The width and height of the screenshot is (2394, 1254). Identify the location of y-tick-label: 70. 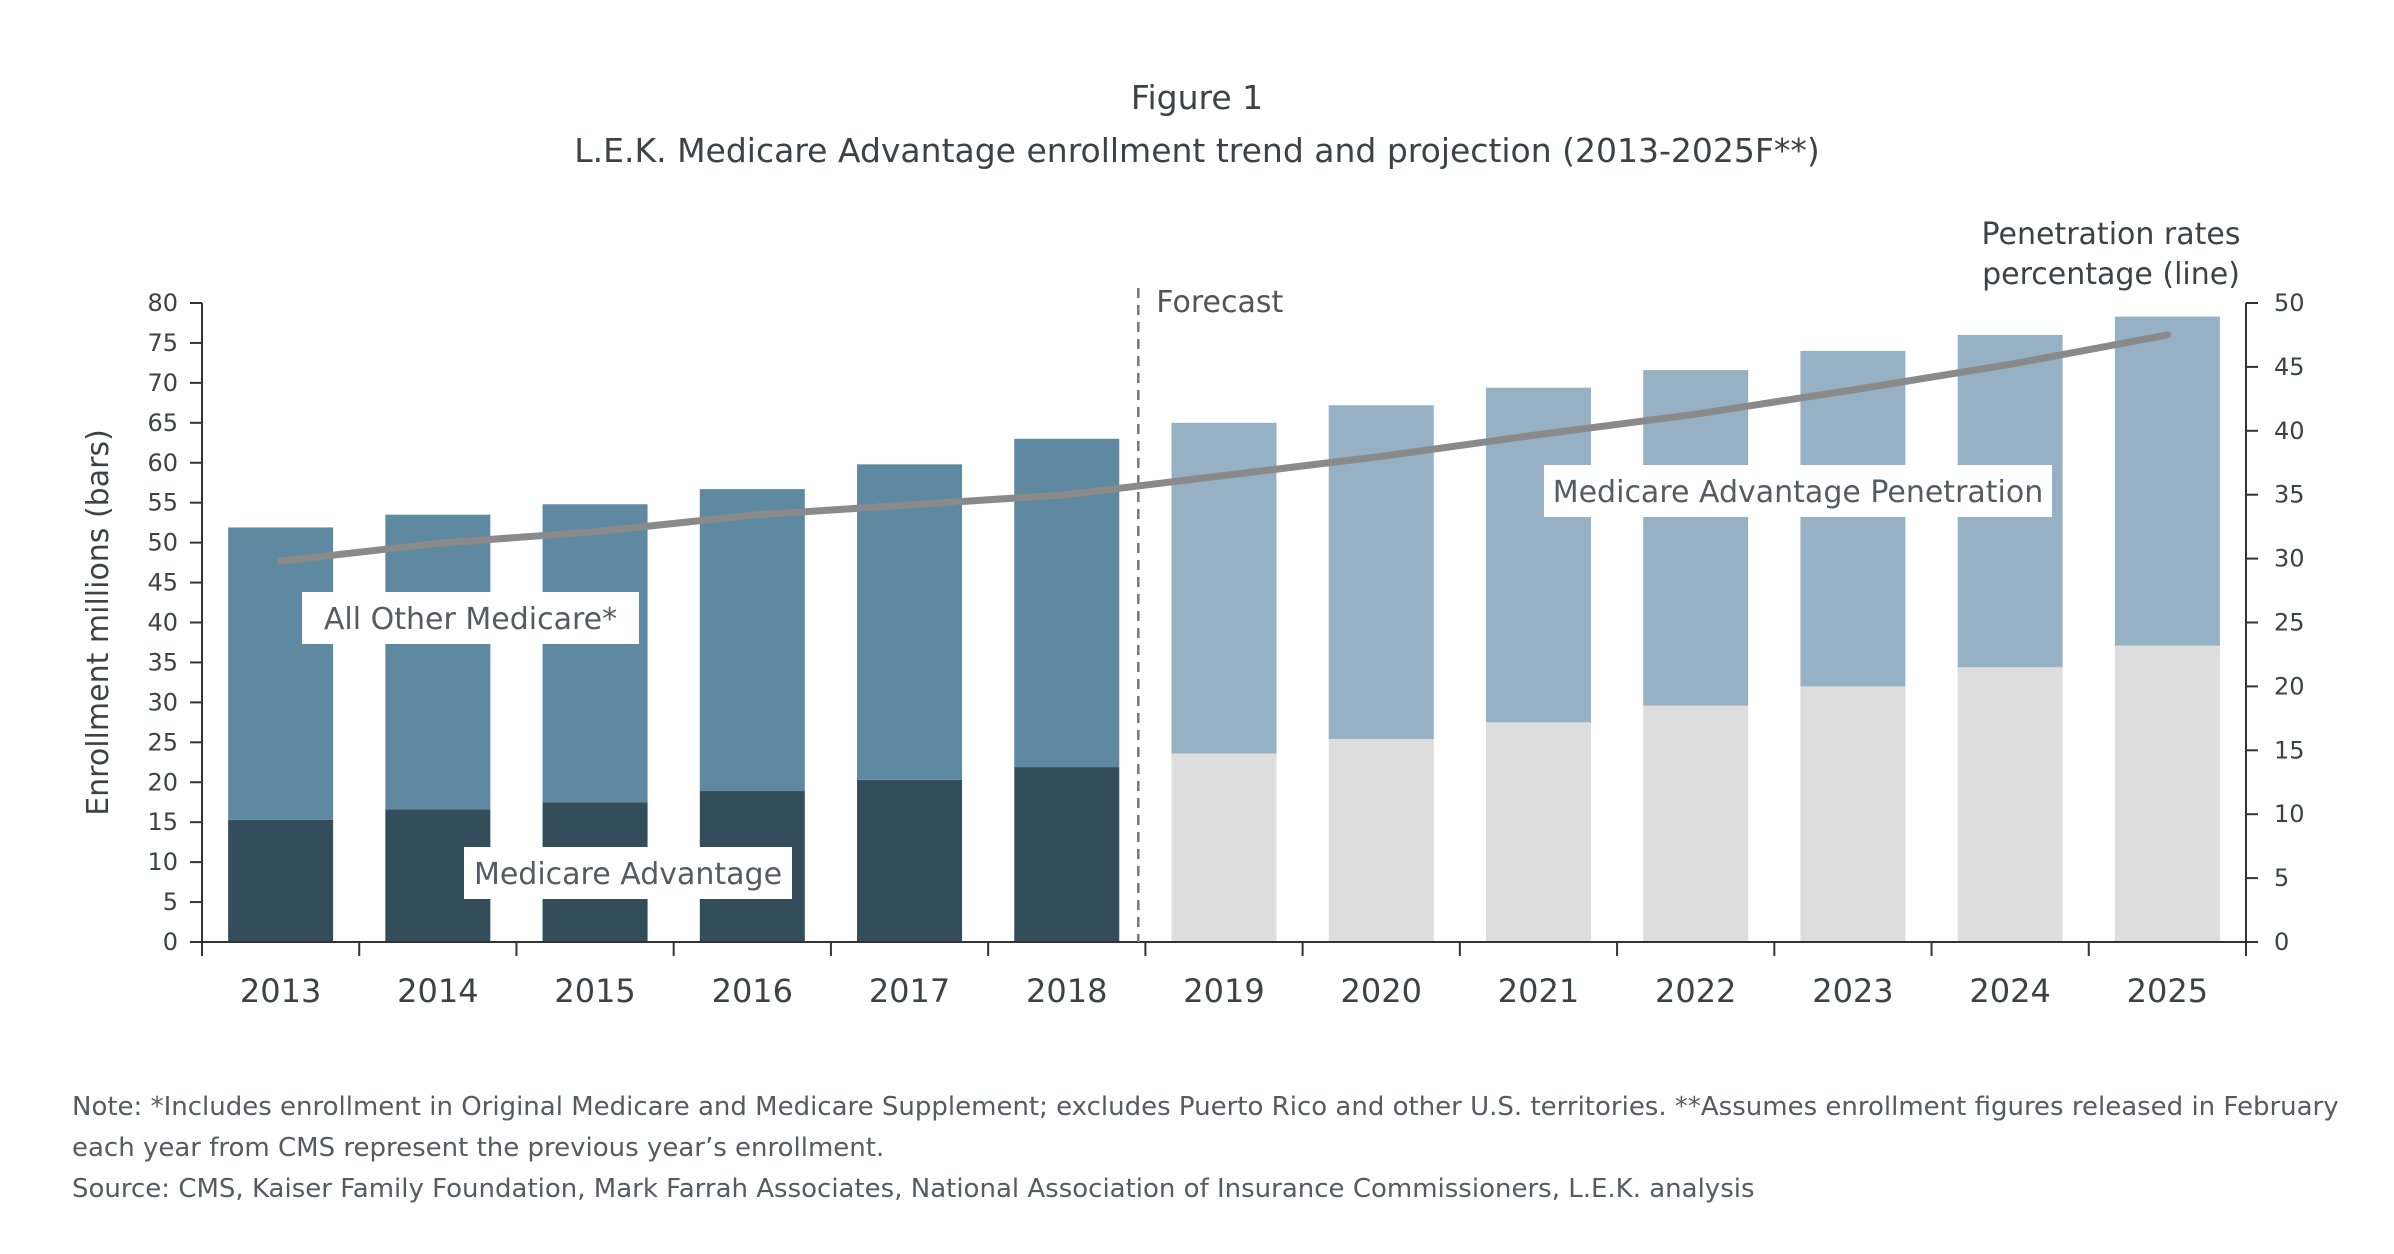
(162, 383).